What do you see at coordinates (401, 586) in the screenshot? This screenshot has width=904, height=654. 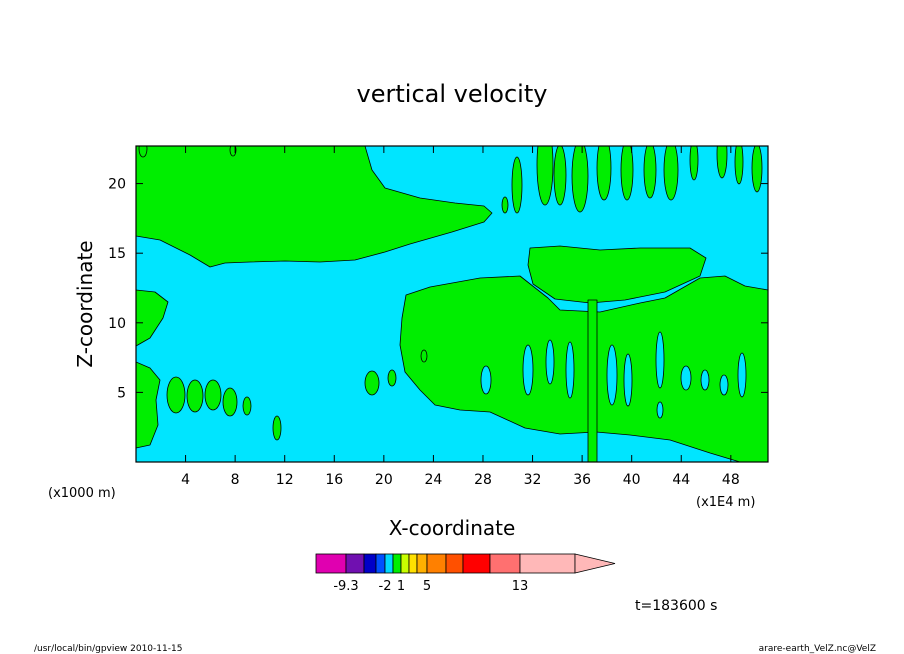 I see `colorbar-label: 1` at bounding box center [401, 586].